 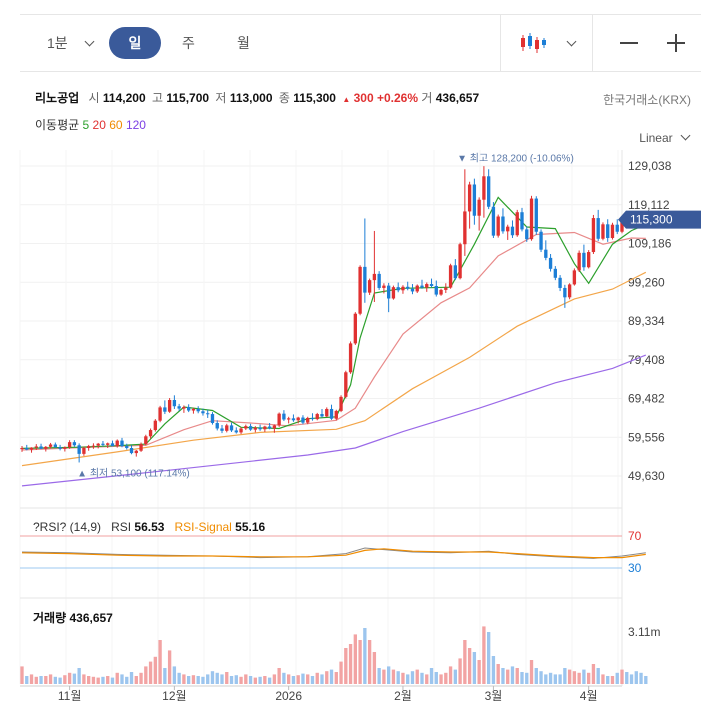 What do you see at coordinates (188, 43) in the screenshot?
I see `tab-week: 주` at bounding box center [188, 43].